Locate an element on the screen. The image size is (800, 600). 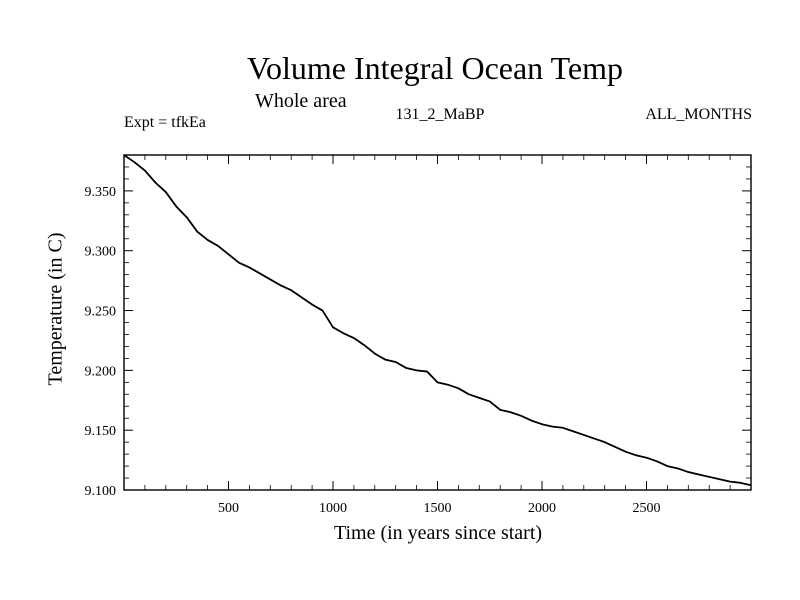
x-tick-label: 2000 is located at coordinates (542, 508).